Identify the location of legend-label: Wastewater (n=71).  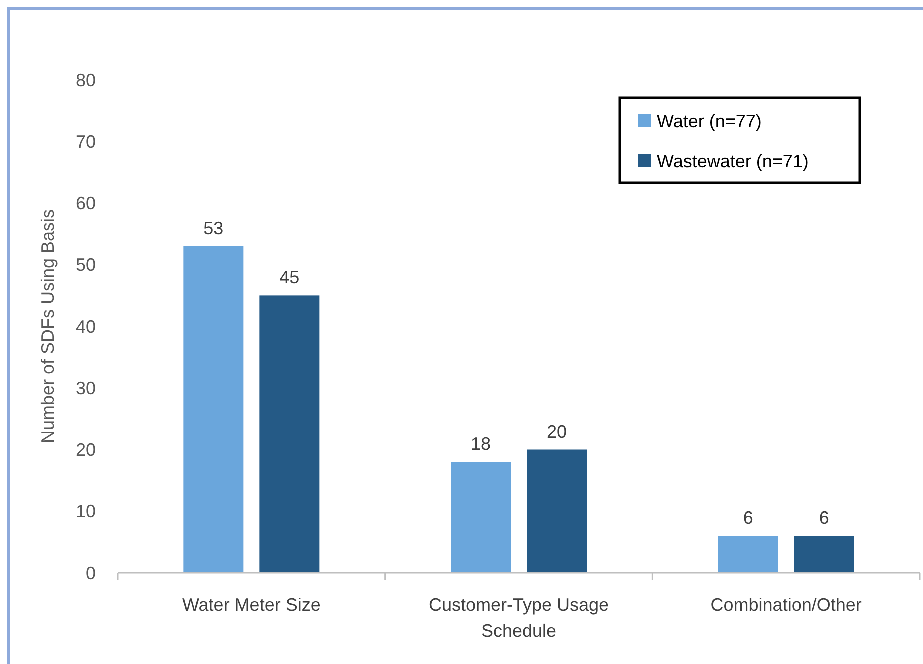
(733, 161).